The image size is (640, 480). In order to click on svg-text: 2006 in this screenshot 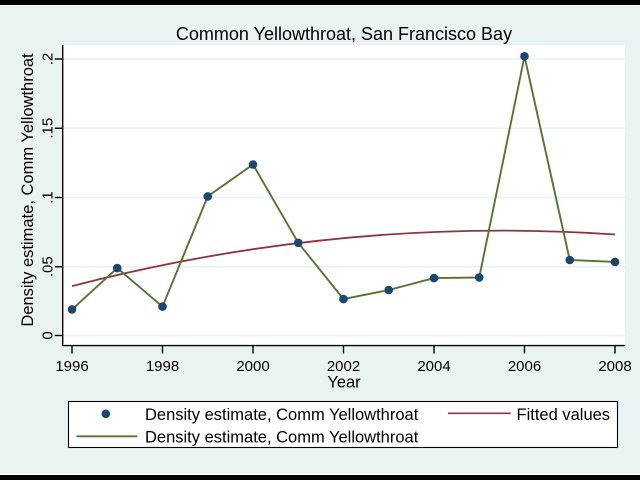, I will do `click(524, 366)`.